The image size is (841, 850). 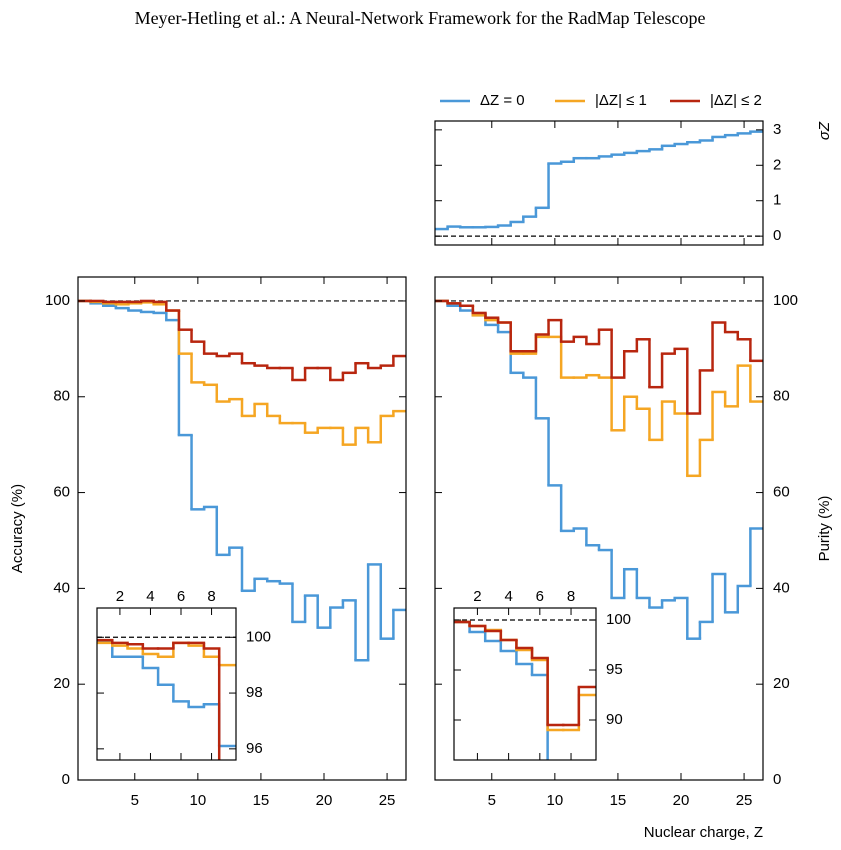 What do you see at coordinates (824, 130) in the screenshot?
I see `y-axis-label: σZ` at bounding box center [824, 130].